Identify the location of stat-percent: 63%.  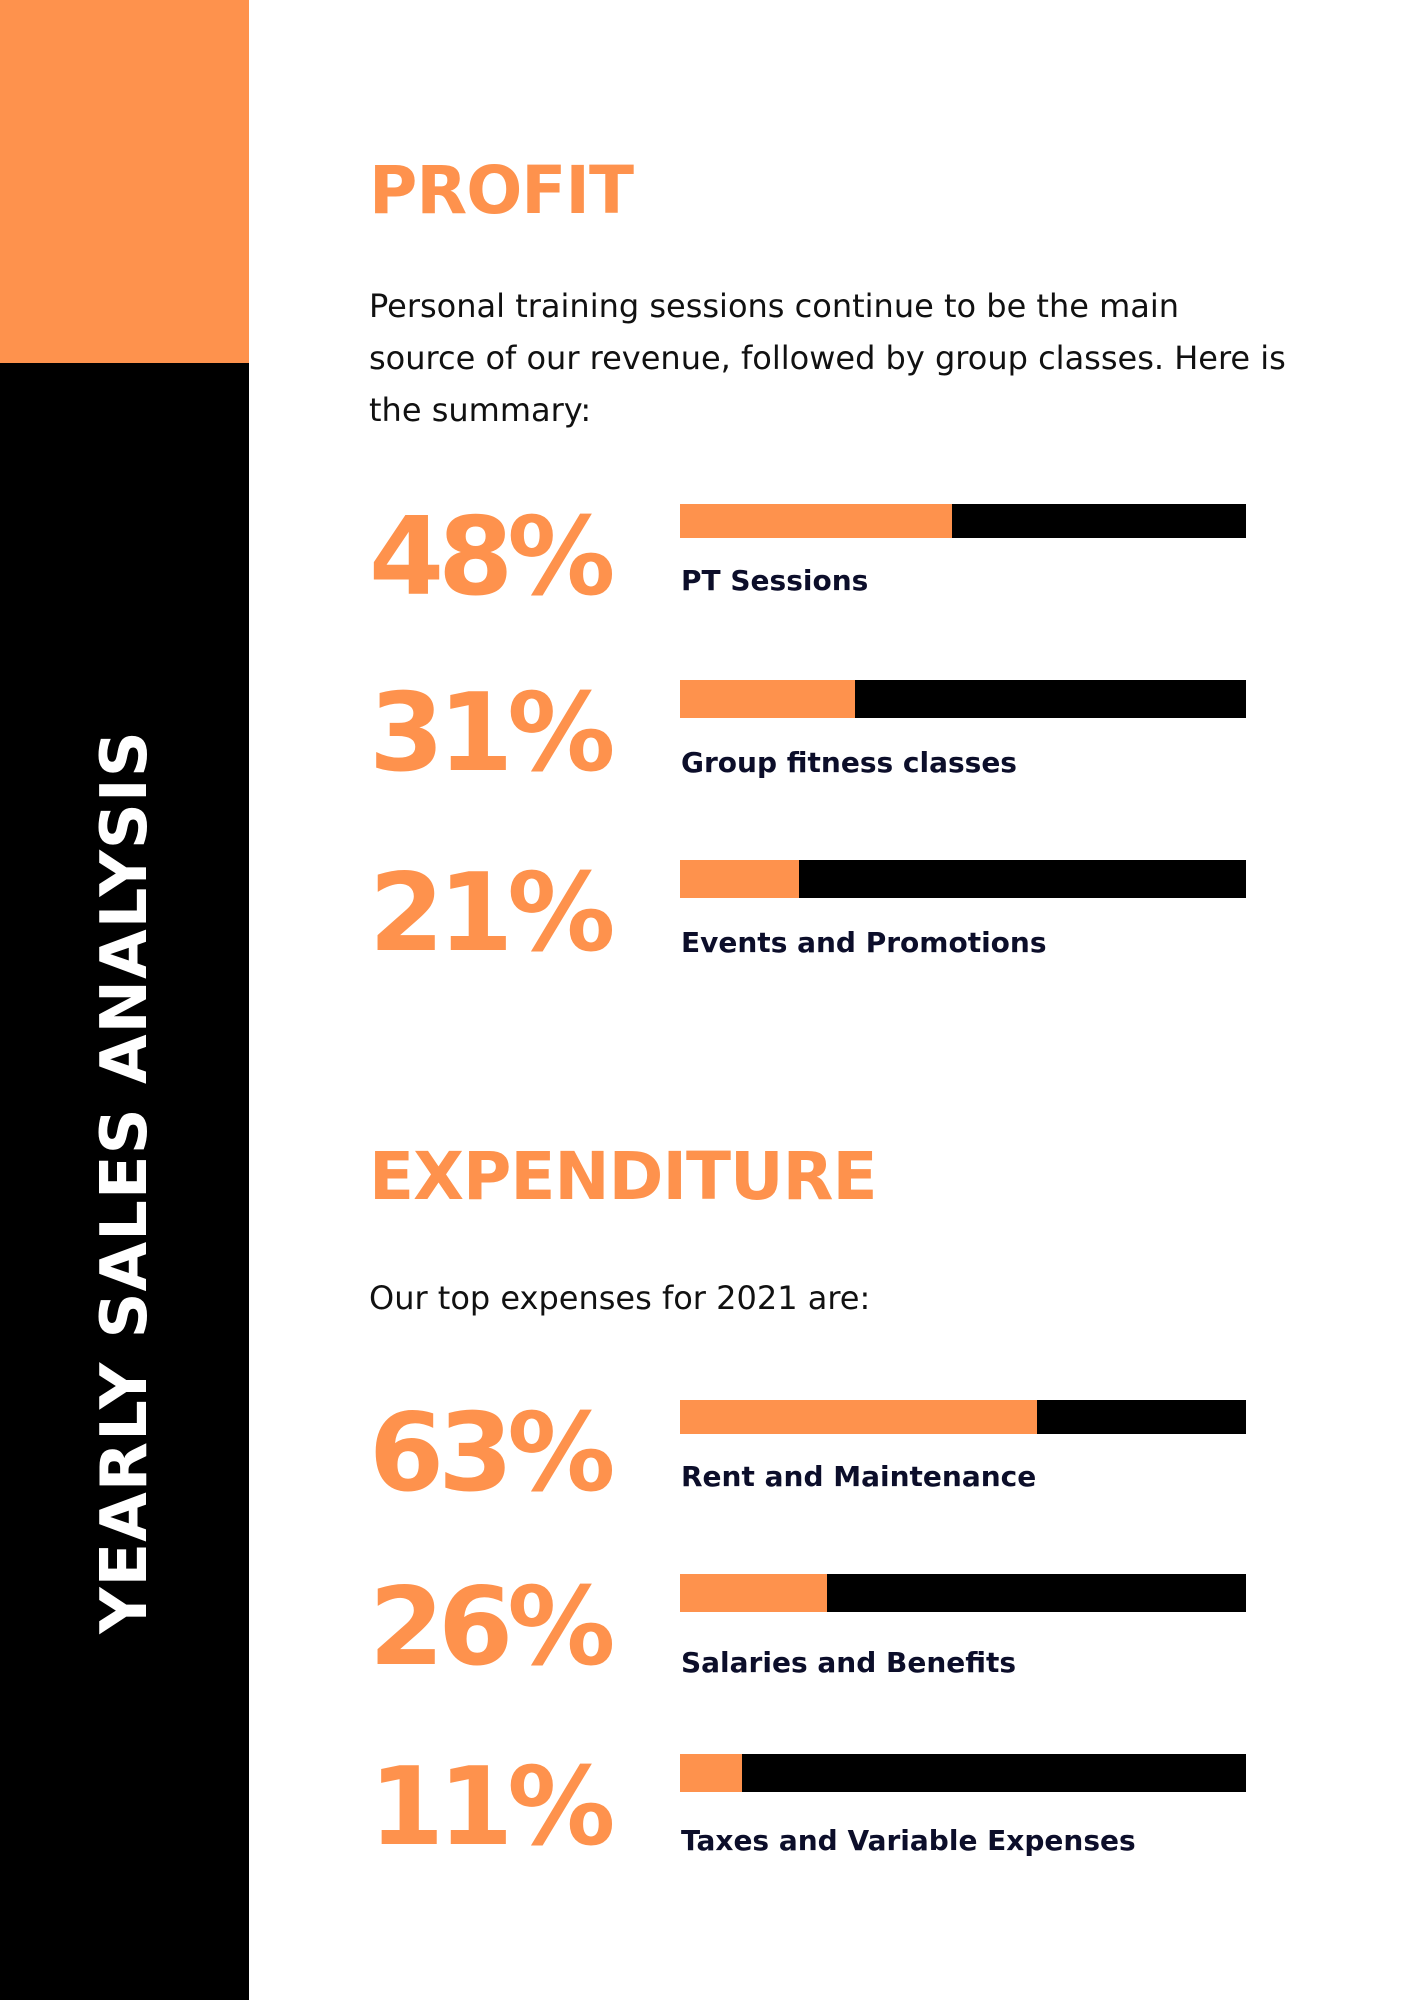
(492, 1453).